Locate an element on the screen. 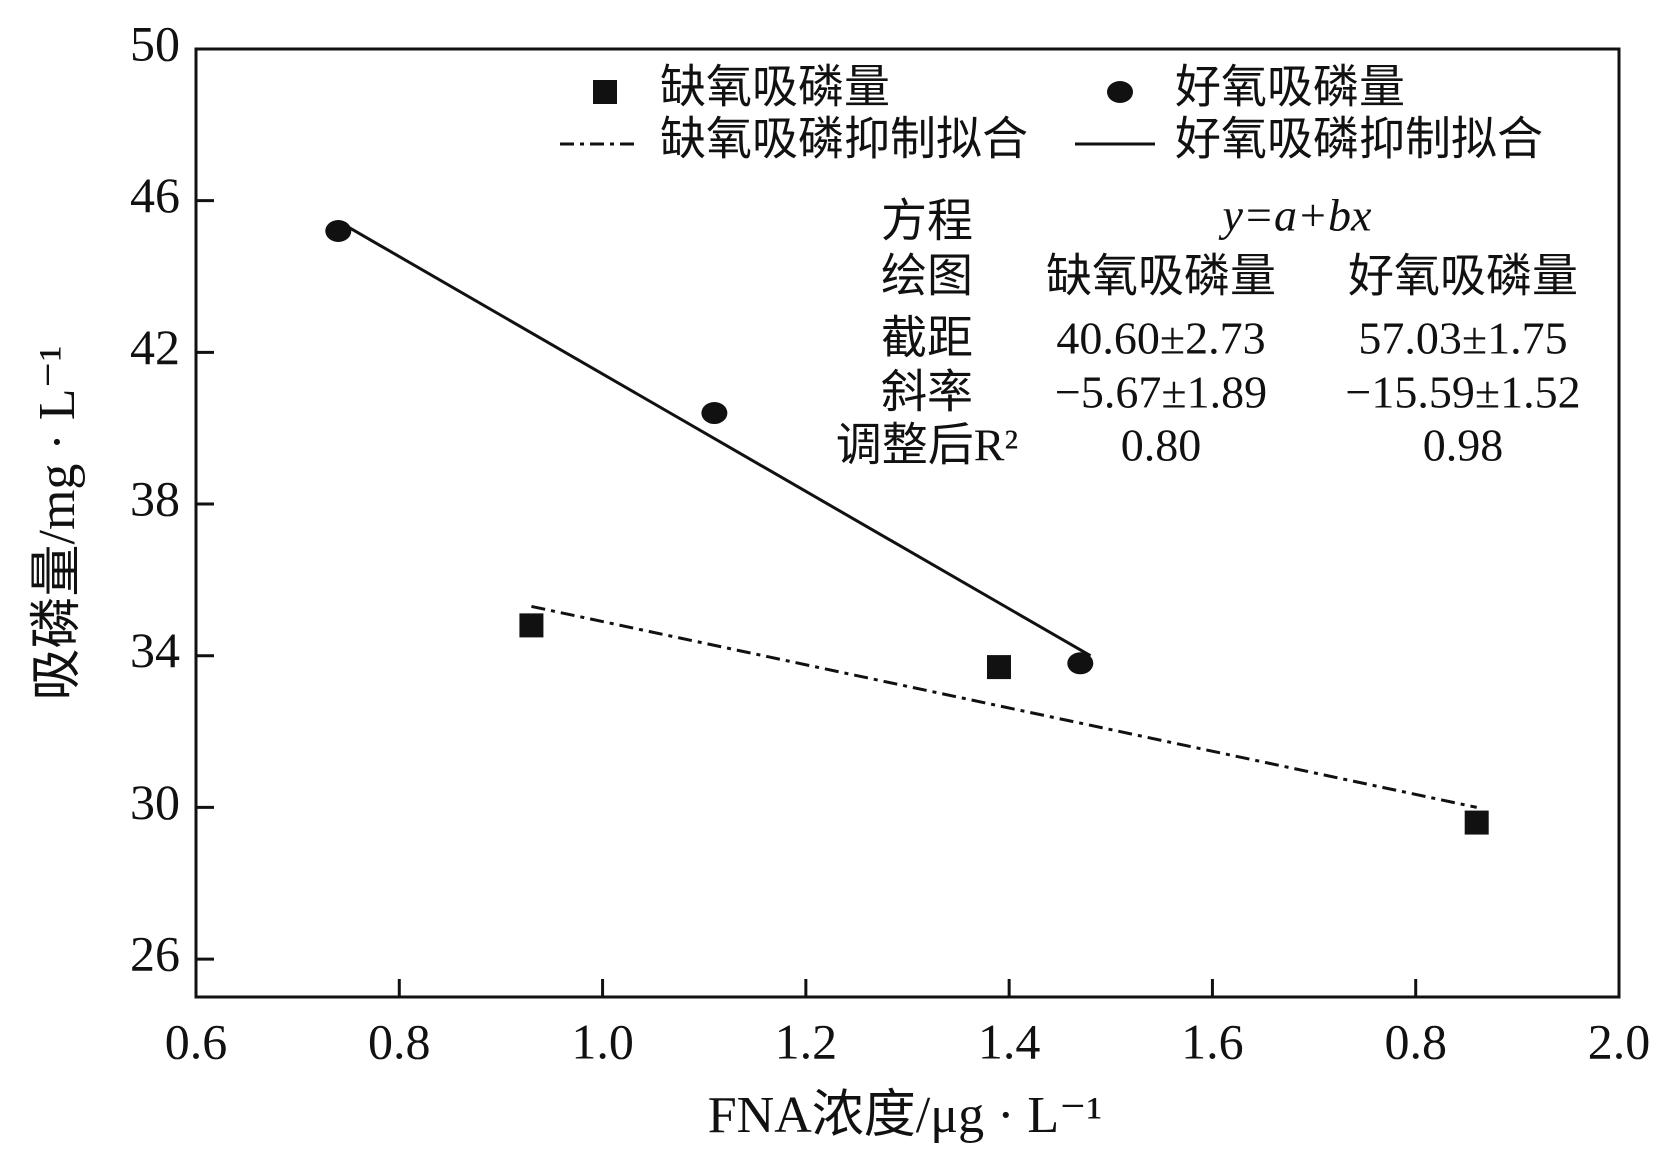 This screenshot has width=1672, height=1162. table-cell: 0.80 is located at coordinates (1161, 445).